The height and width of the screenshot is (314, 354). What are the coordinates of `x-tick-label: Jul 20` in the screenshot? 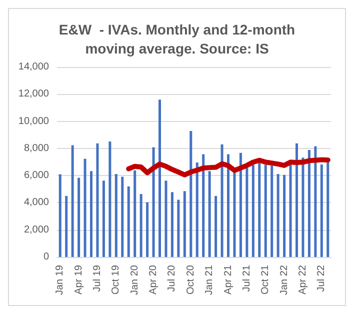 It's located at (172, 278).